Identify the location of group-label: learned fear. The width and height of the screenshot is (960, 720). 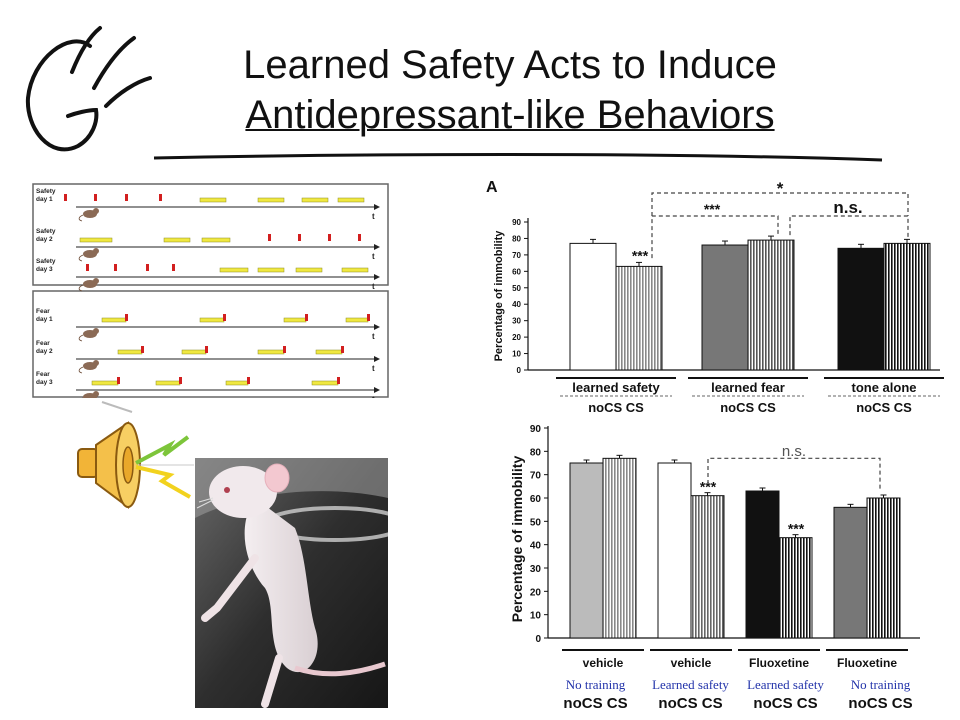
(748, 387).